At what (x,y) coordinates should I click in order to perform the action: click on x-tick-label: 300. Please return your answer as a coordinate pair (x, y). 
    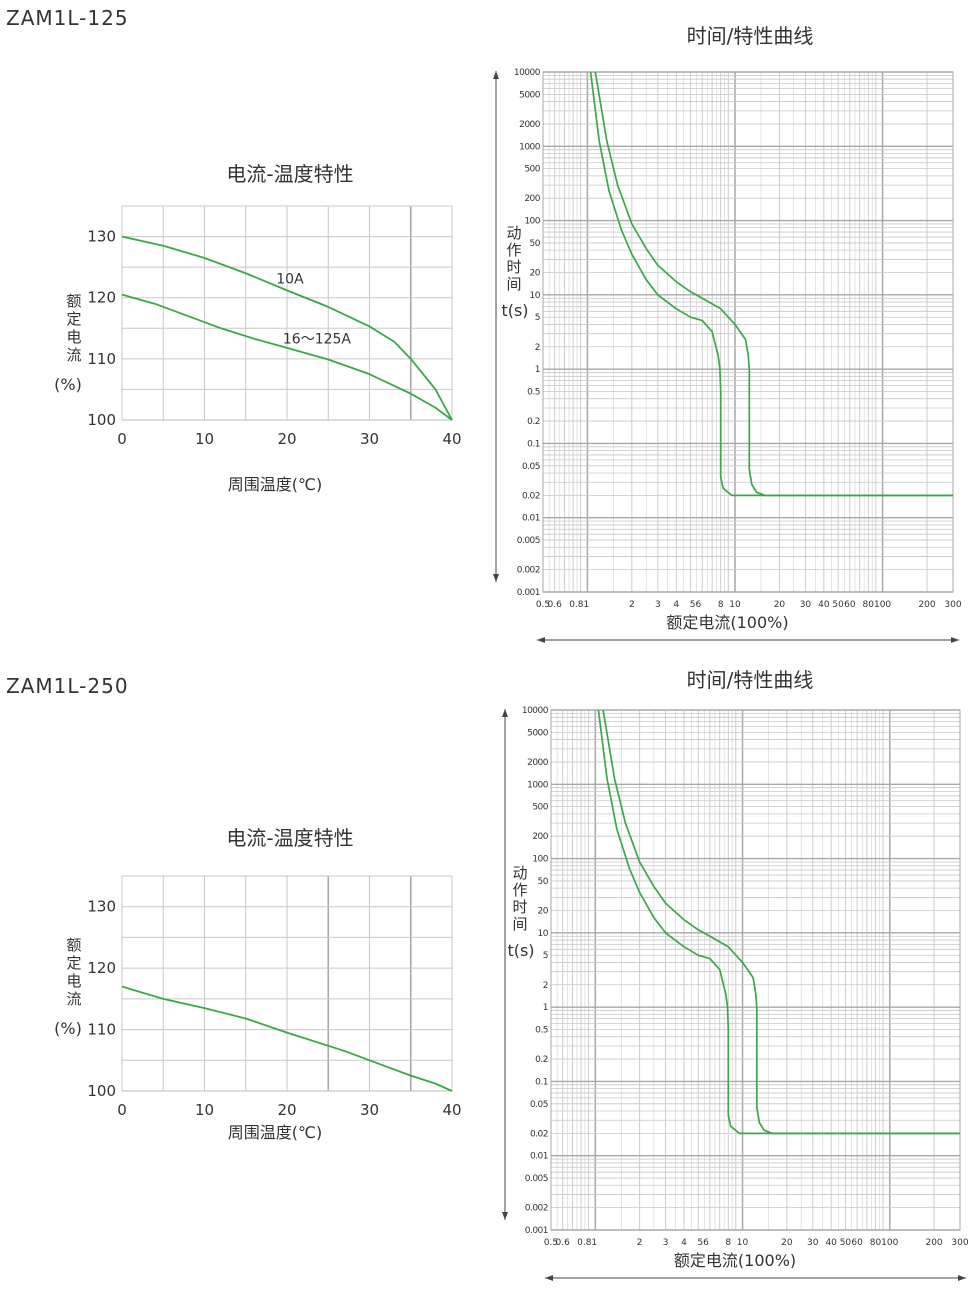
    Looking at the image, I should click on (959, 1243).